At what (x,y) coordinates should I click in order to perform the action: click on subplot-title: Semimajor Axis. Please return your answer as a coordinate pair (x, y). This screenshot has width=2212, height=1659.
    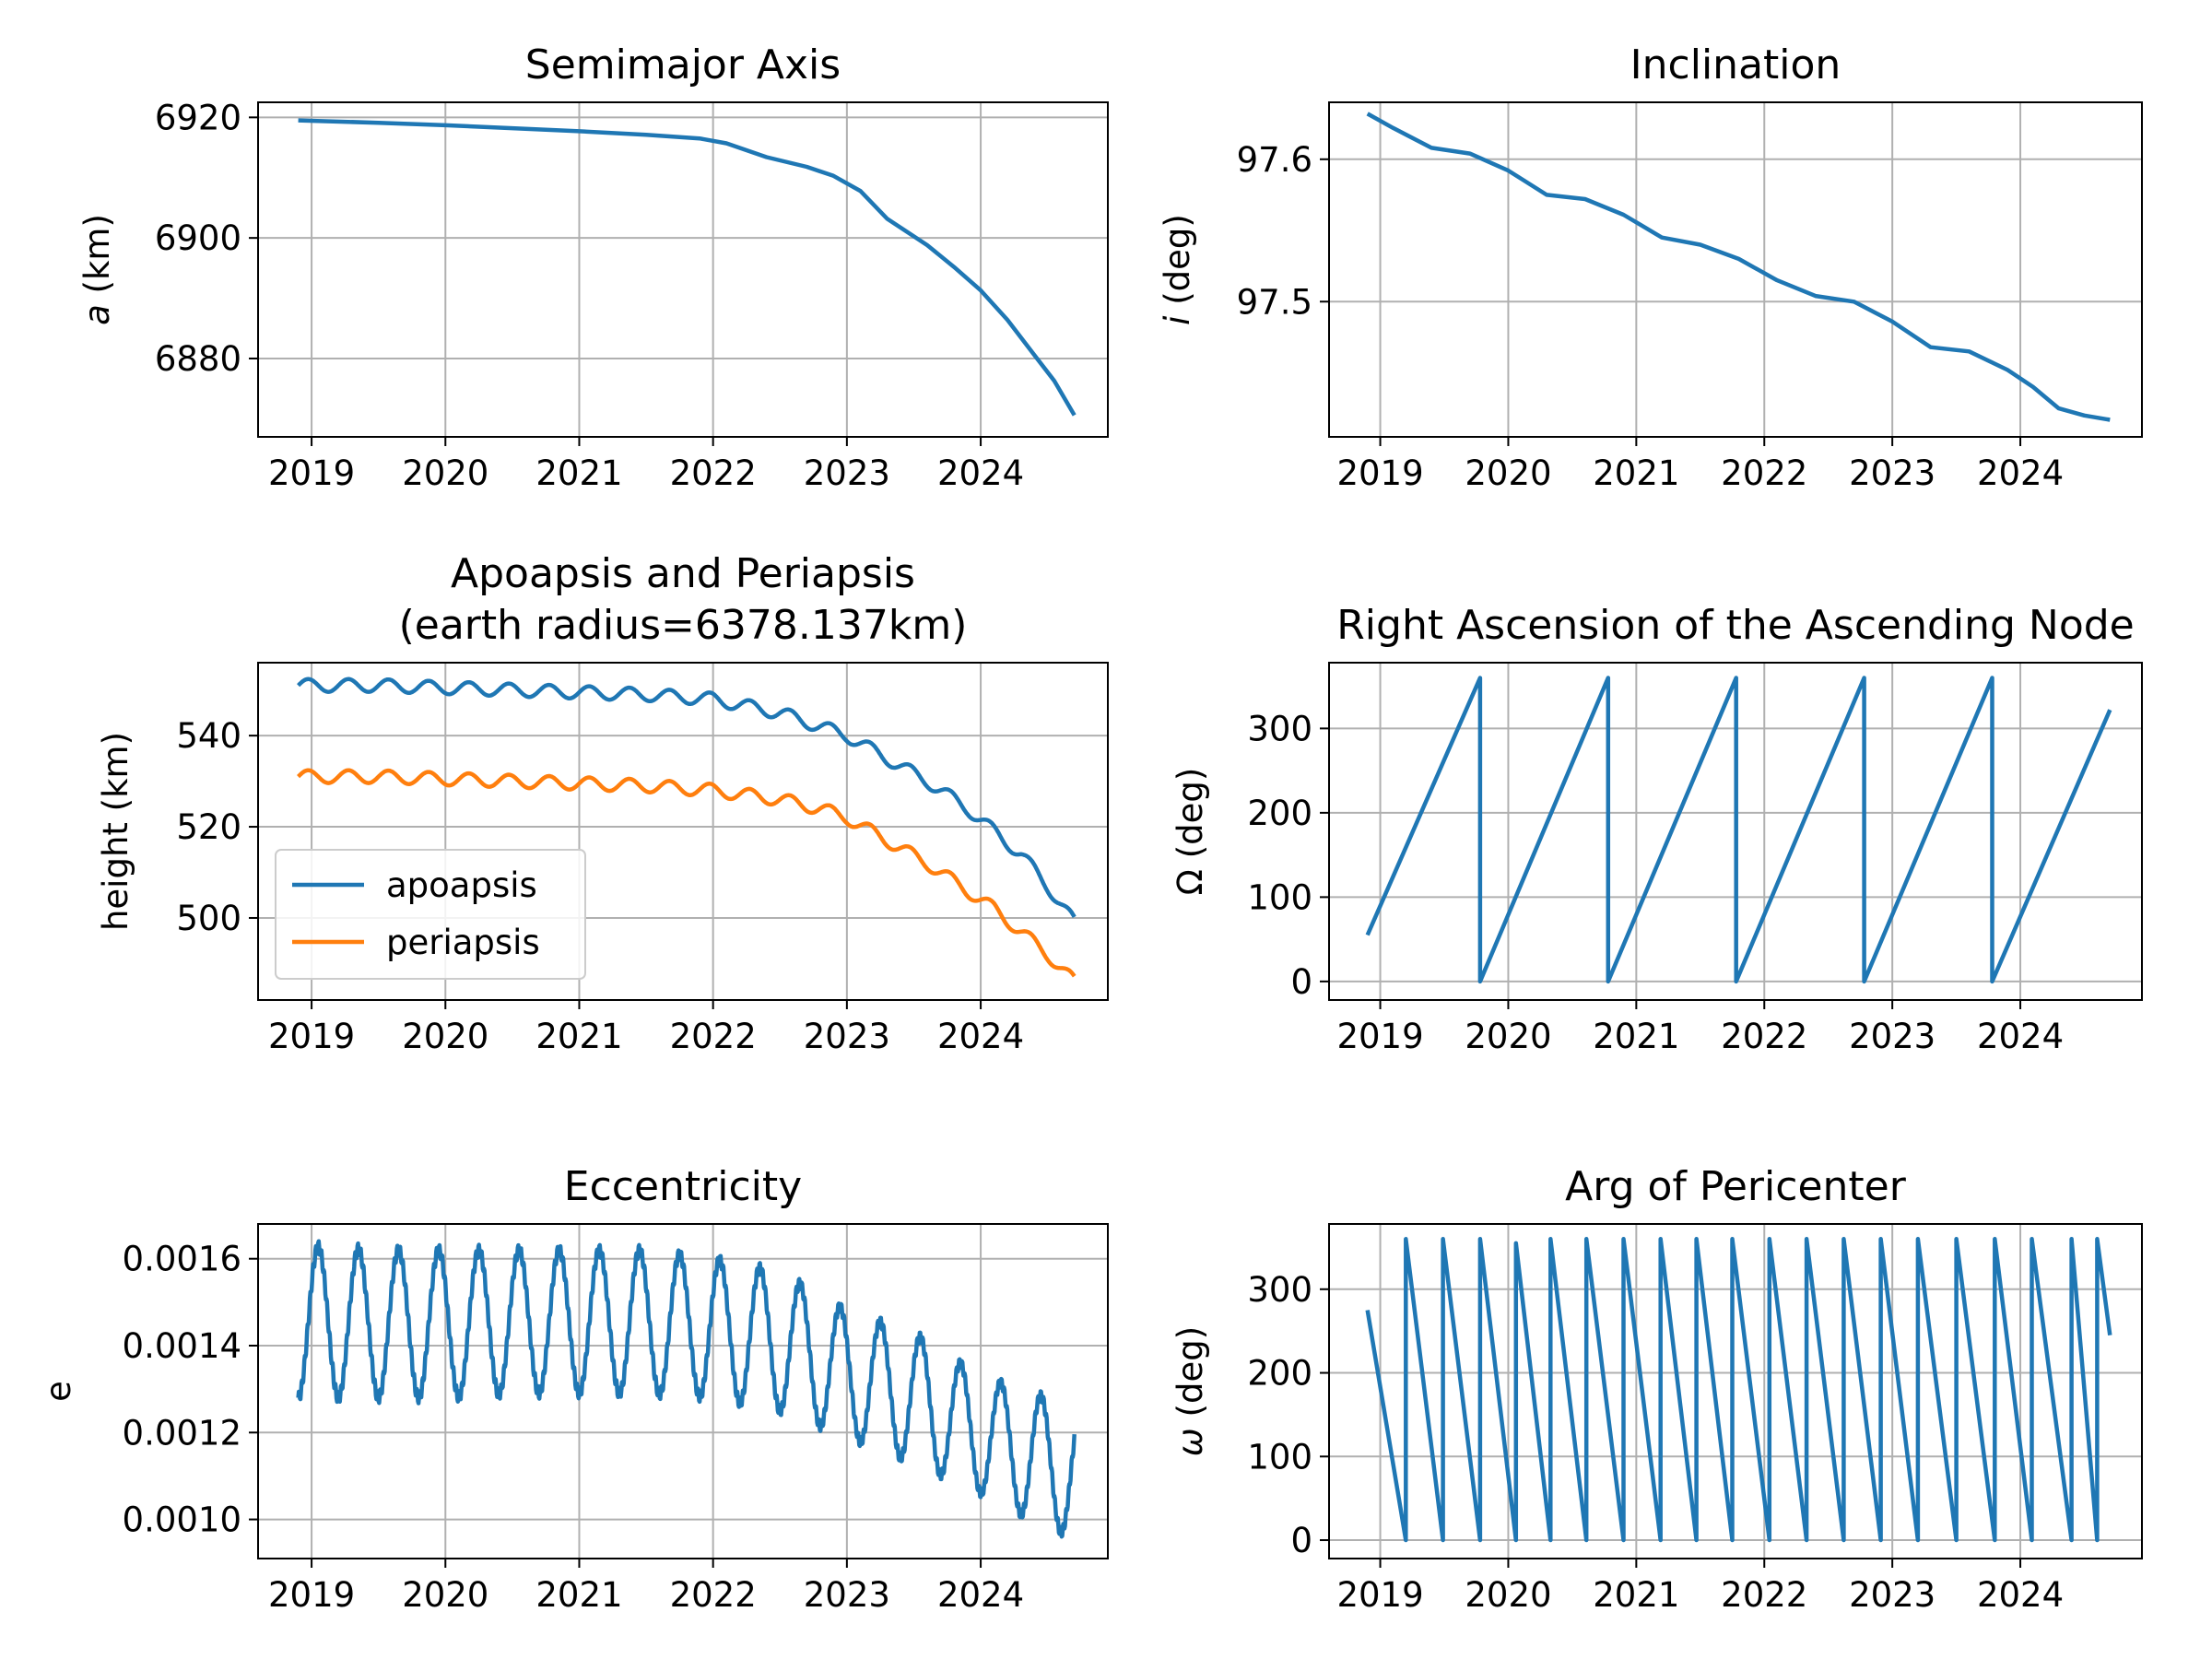
    Looking at the image, I should click on (683, 64).